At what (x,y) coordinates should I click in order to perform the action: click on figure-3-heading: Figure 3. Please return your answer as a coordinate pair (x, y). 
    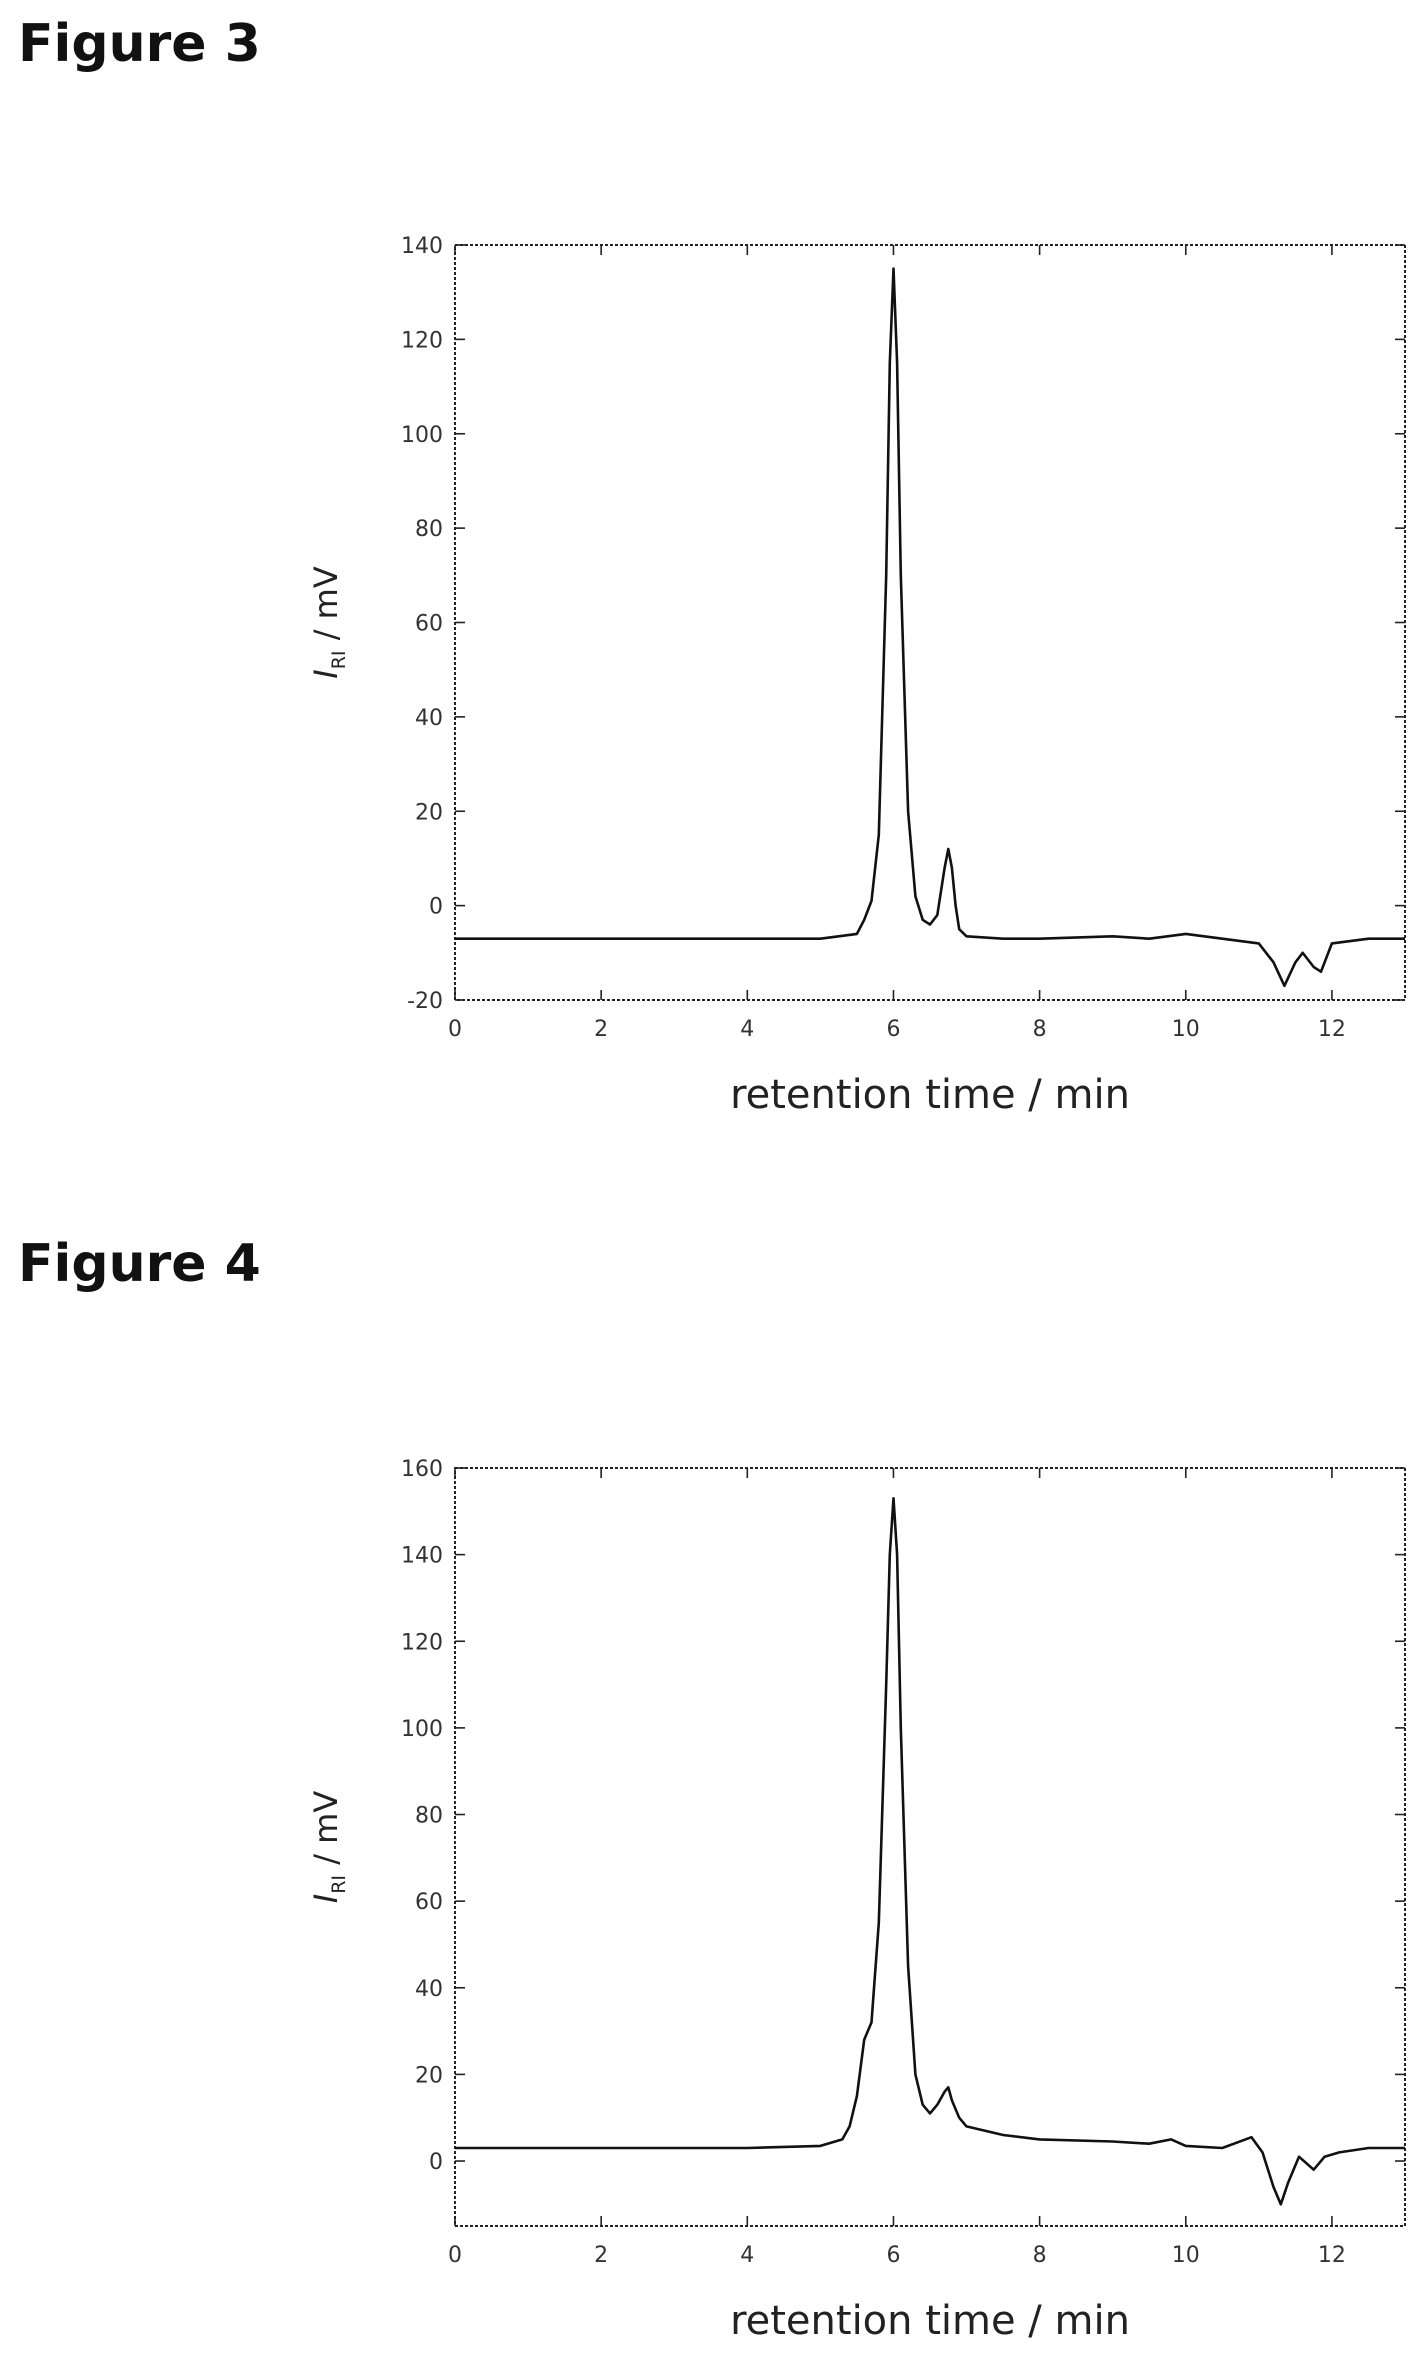
    Looking at the image, I should click on (139, 44).